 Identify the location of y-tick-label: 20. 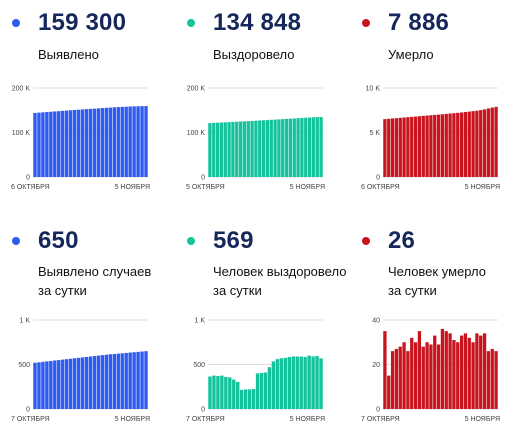
(376, 365).